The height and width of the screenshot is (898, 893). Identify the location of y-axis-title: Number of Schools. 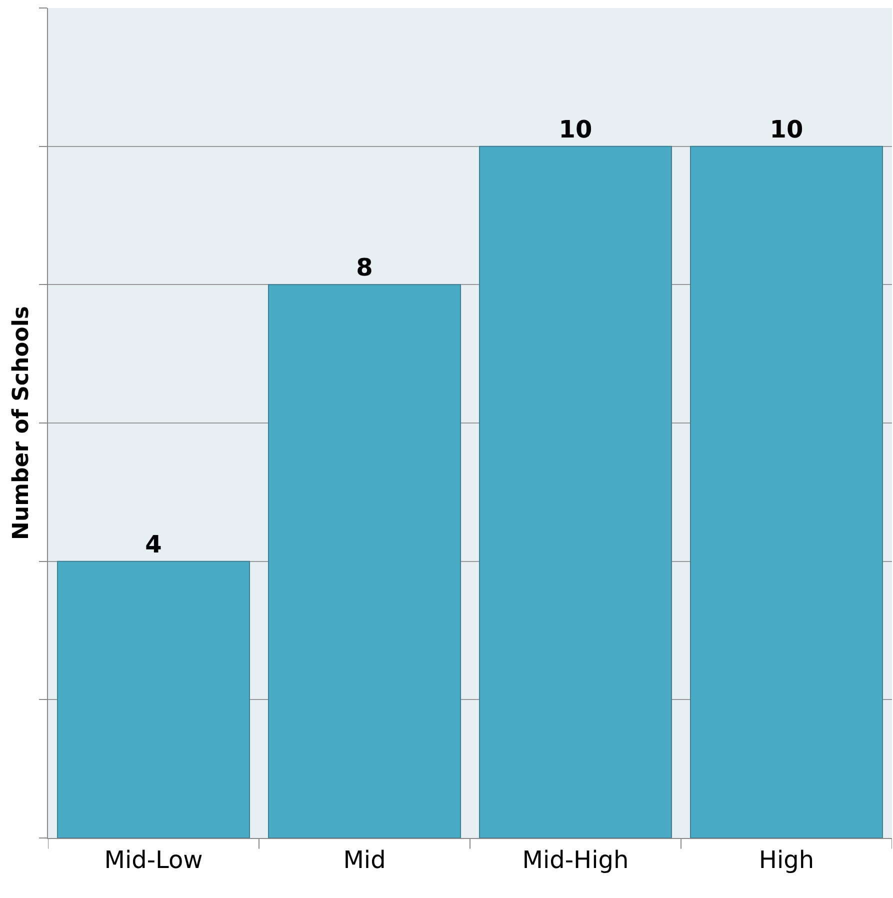
(21, 423).